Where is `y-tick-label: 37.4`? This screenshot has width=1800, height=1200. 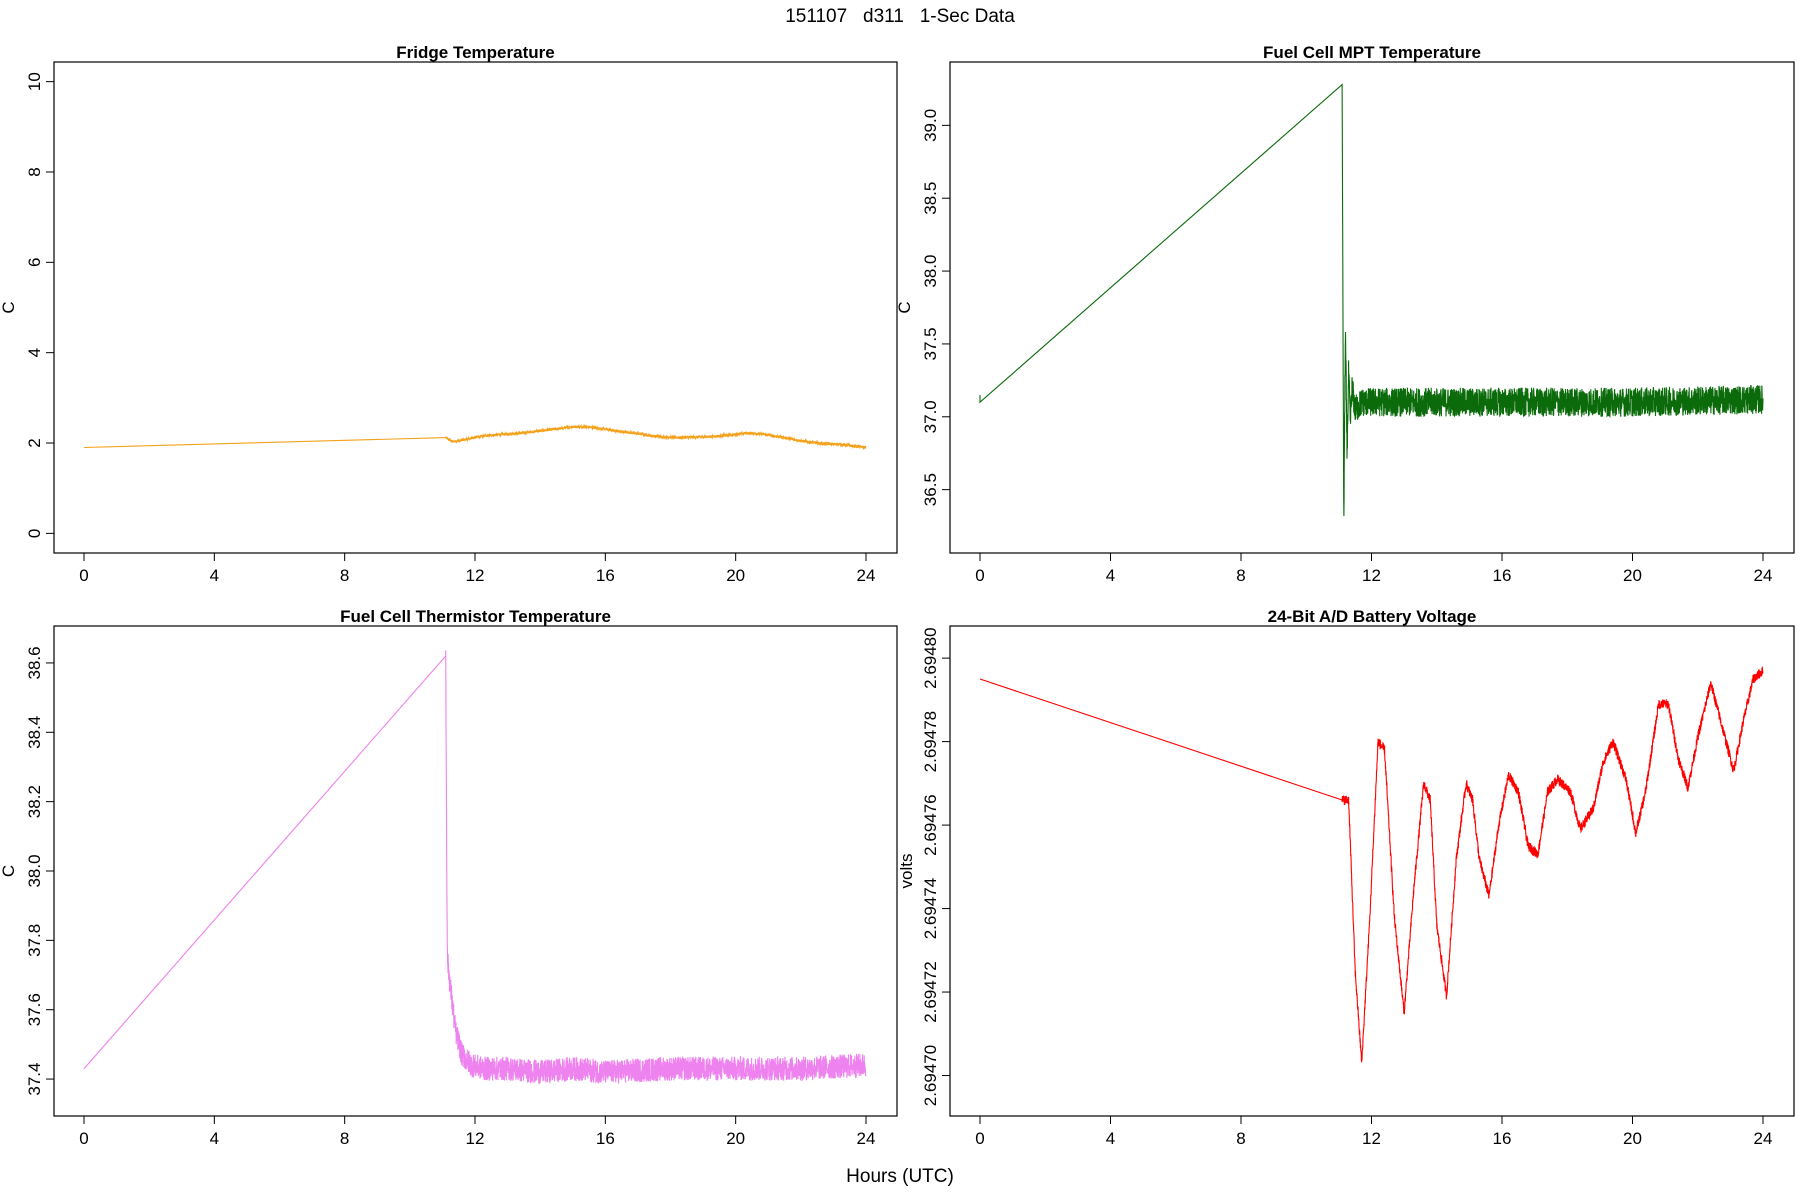
y-tick-label: 37.4 is located at coordinates (34, 1079).